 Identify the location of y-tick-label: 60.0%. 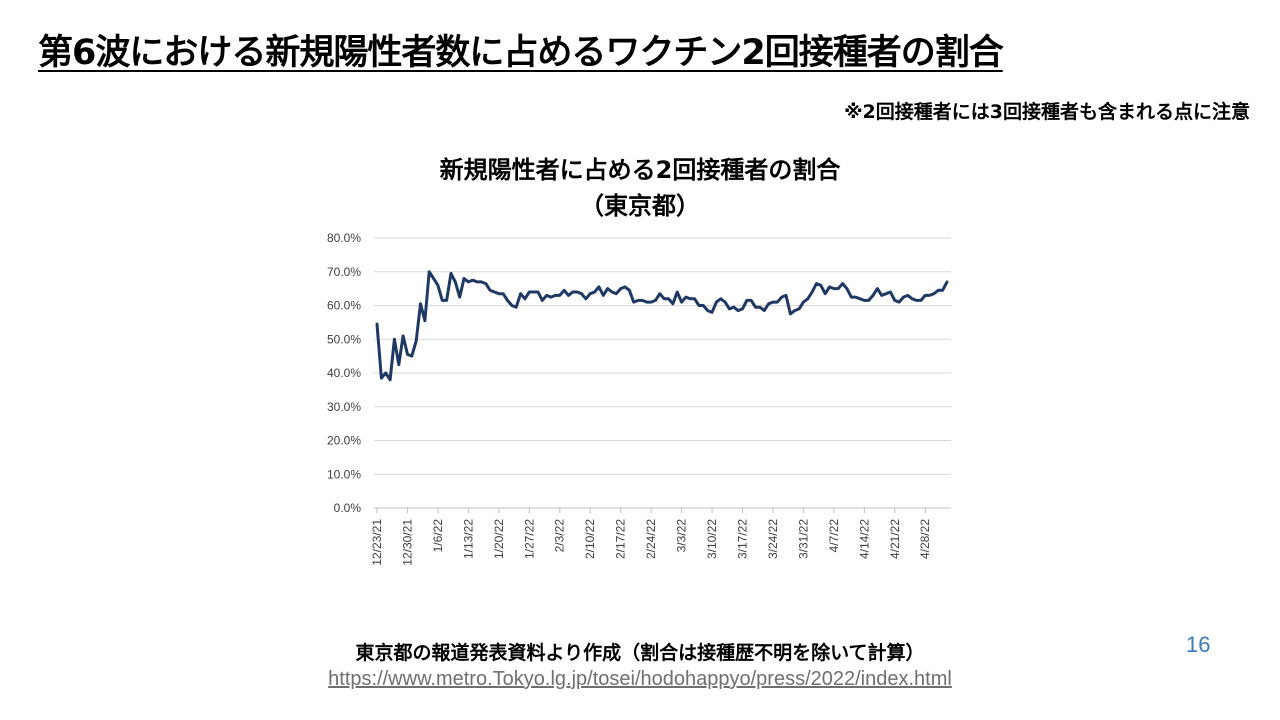
(344, 306).